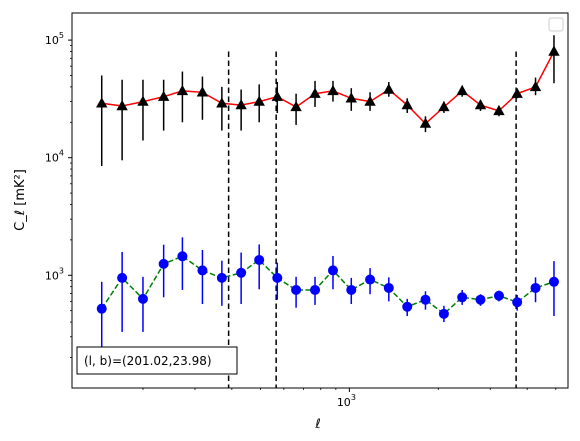 This screenshot has width=580, height=441. What do you see at coordinates (20, 200) in the screenshot?
I see `y-axis-label: C_ℓ [mK²]` at bounding box center [20, 200].